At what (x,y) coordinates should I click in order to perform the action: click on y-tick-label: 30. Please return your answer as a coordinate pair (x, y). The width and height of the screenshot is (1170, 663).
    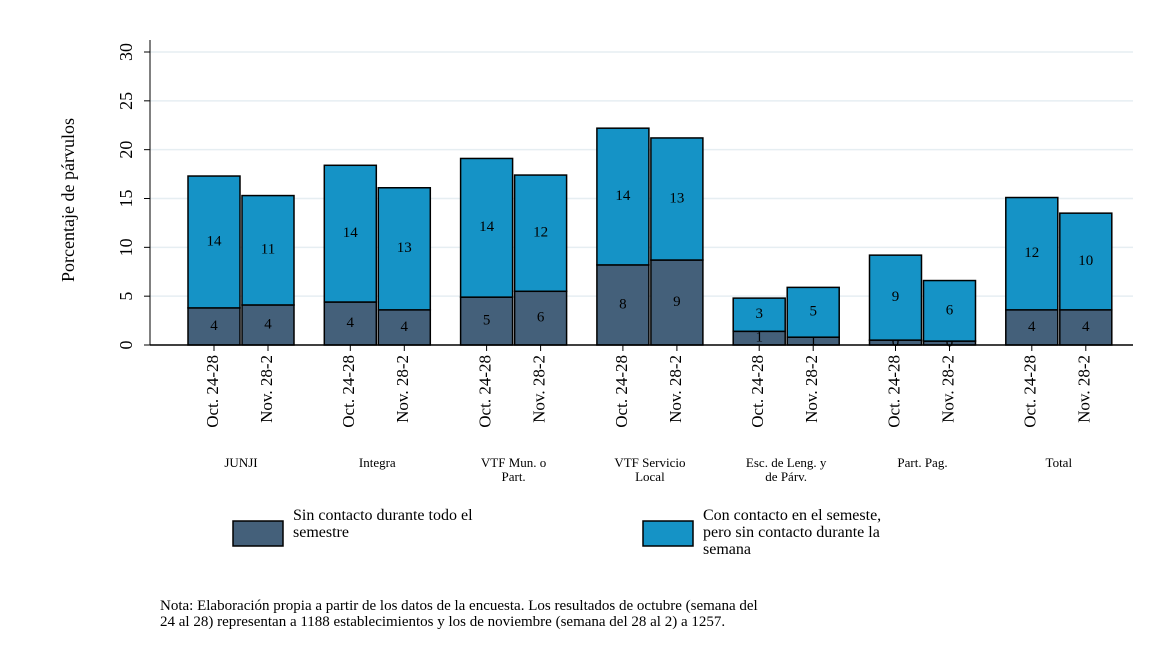
    Looking at the image, I should click on (126, 52).